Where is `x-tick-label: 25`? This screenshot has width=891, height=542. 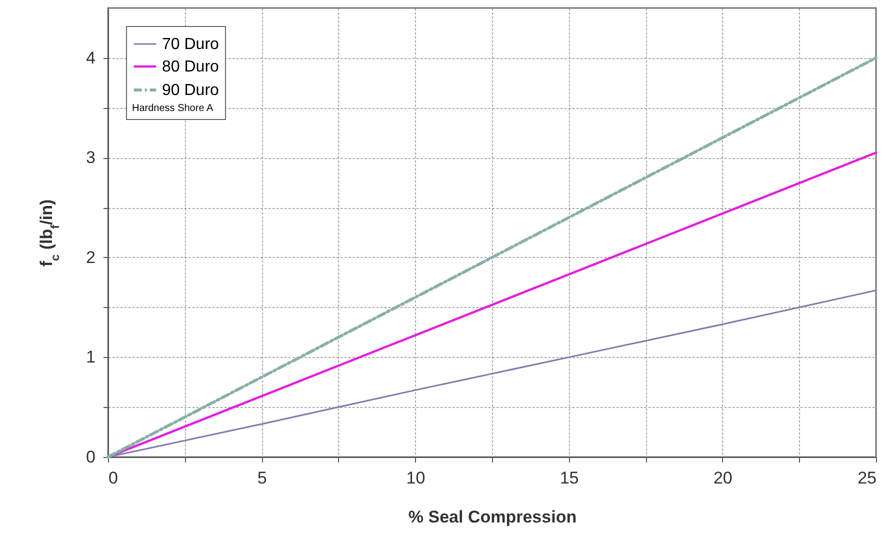 x-tick-label: 25 is located at coordinates (867, 478).